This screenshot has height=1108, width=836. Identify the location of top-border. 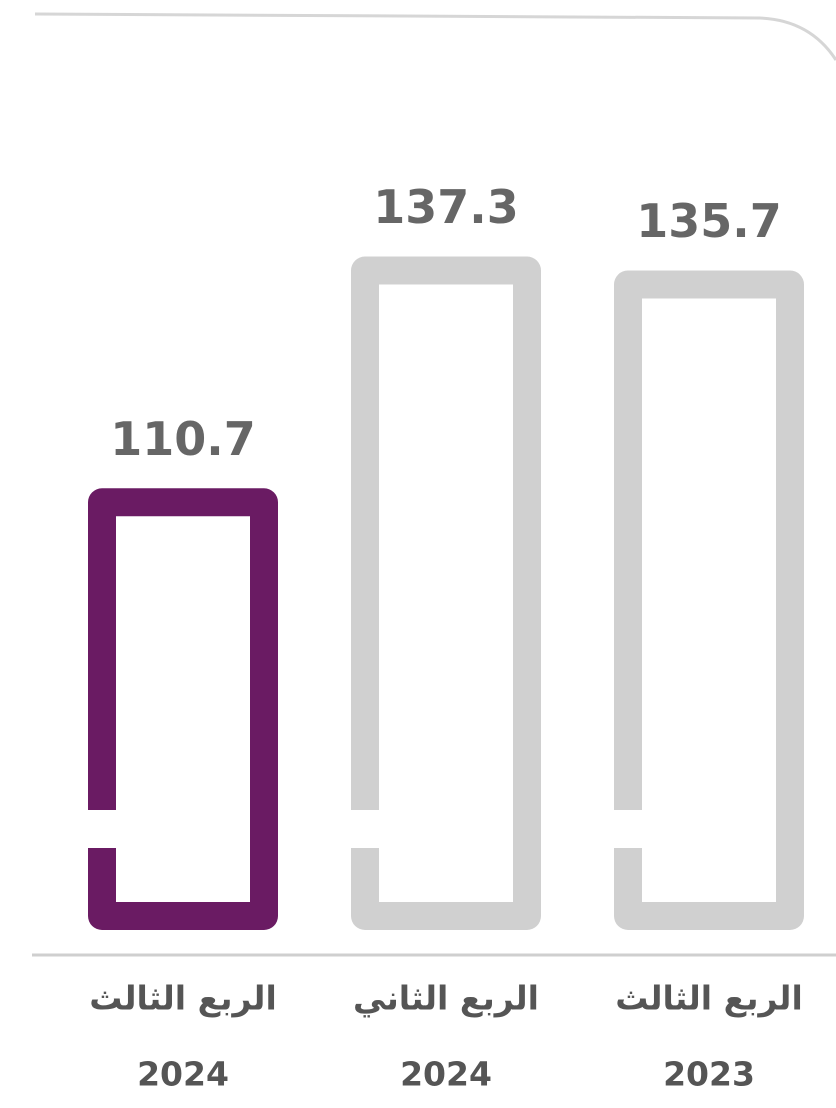
(435, 36).